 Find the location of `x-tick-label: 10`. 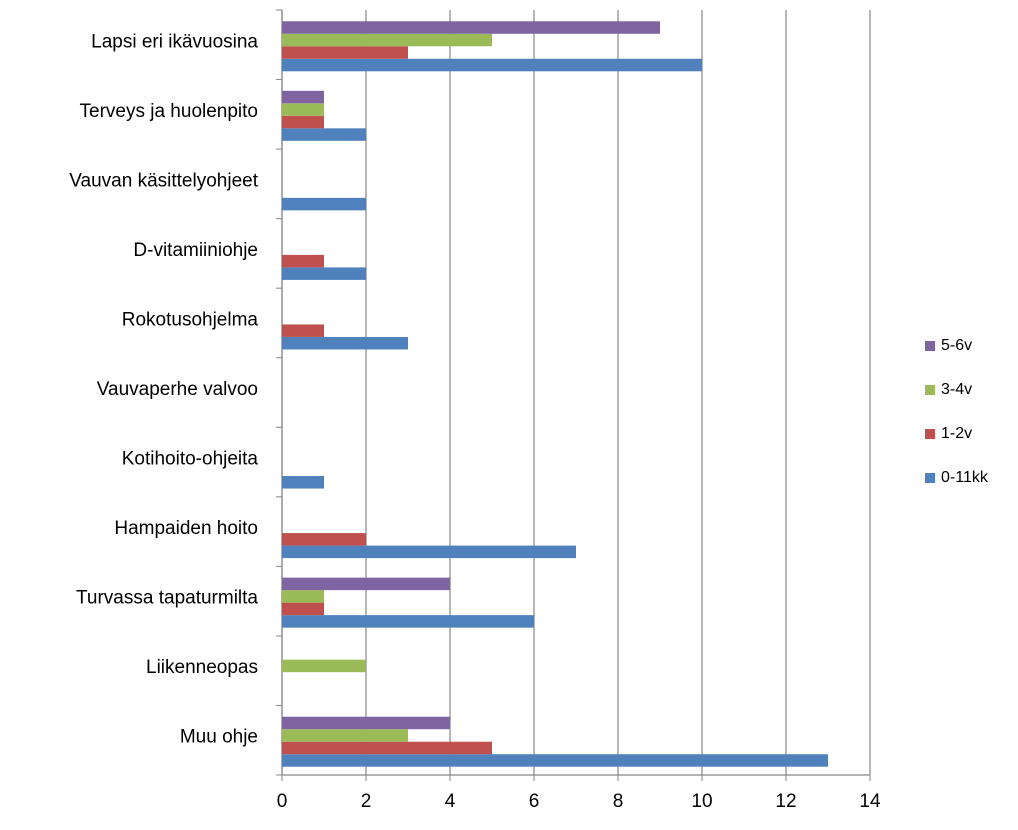

x-tick-label: 10 is located at coordinates (701, 801).